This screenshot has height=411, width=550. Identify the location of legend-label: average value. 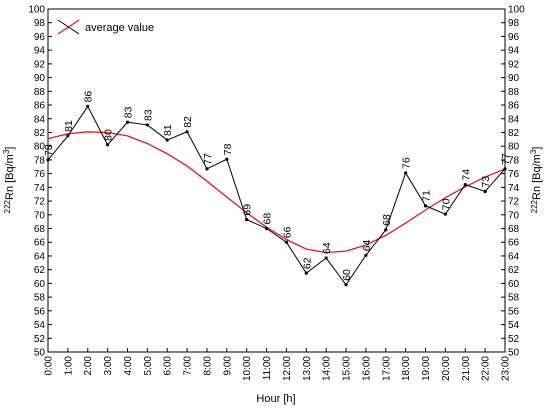
(119, 28).